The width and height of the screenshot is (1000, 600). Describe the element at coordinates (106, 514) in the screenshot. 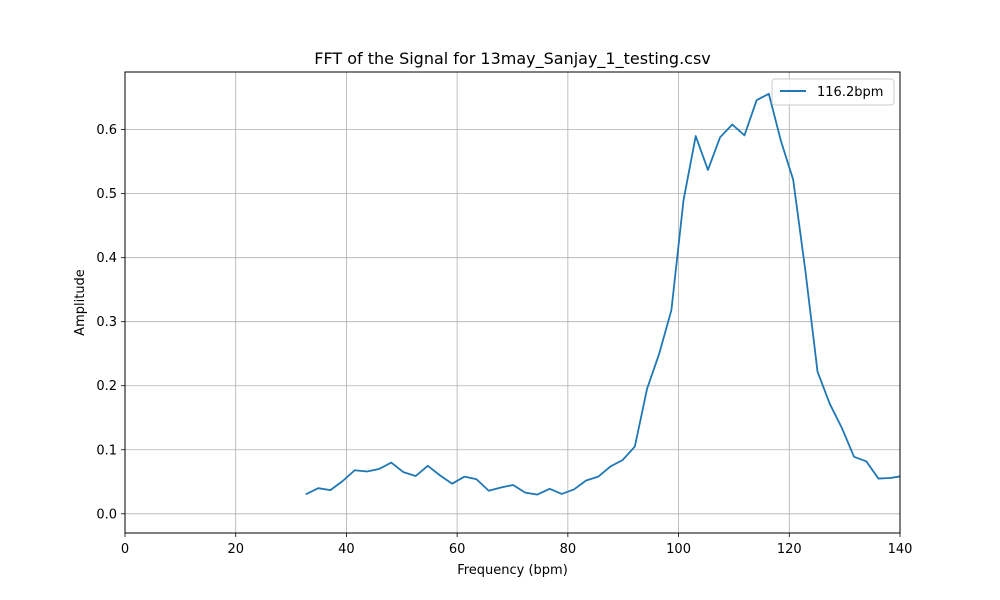

I see `y-tick-label: 0.0` at that location.